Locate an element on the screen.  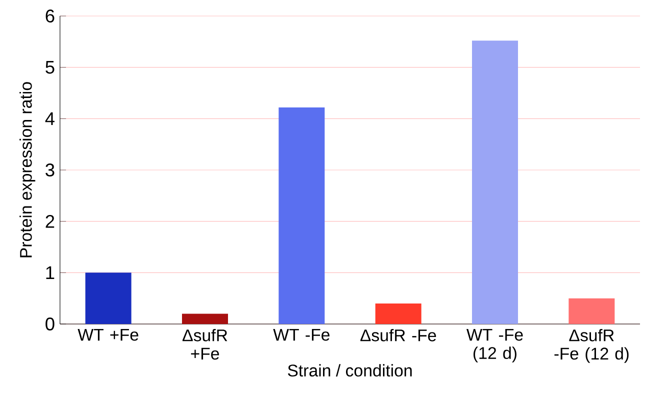
y-tick-label: 2 is located at coordinates (50, 221).